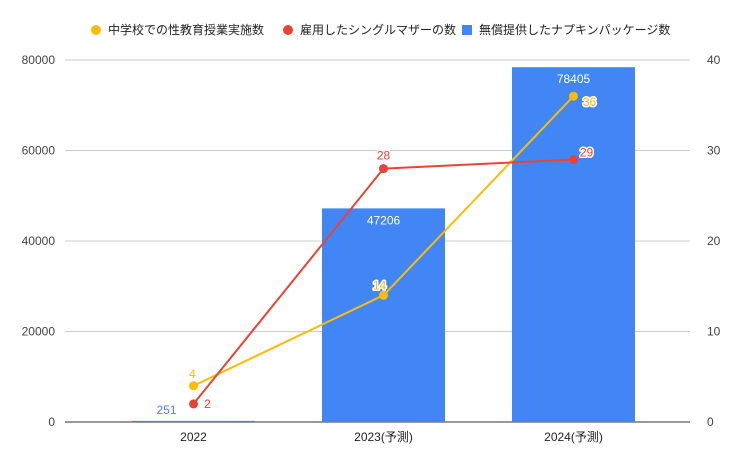  Describe the element at coordinates (714, 241) in the screenshot. I see `y-right-tick-label: 20` at that location.